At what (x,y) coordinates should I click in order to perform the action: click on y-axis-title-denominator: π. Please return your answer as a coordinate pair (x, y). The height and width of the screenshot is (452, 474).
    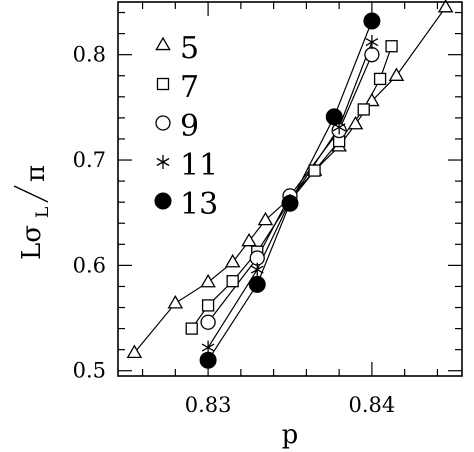
    Looking at the image, I should click on (36, 173).